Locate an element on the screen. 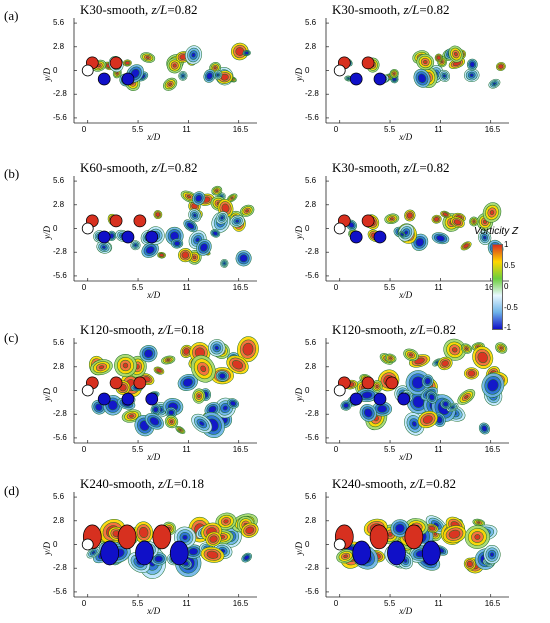 The width and height of the screenshot is (550, 623). panel-title: K240-smooth, z/L=0.82 is located at coordinates (394, 484).